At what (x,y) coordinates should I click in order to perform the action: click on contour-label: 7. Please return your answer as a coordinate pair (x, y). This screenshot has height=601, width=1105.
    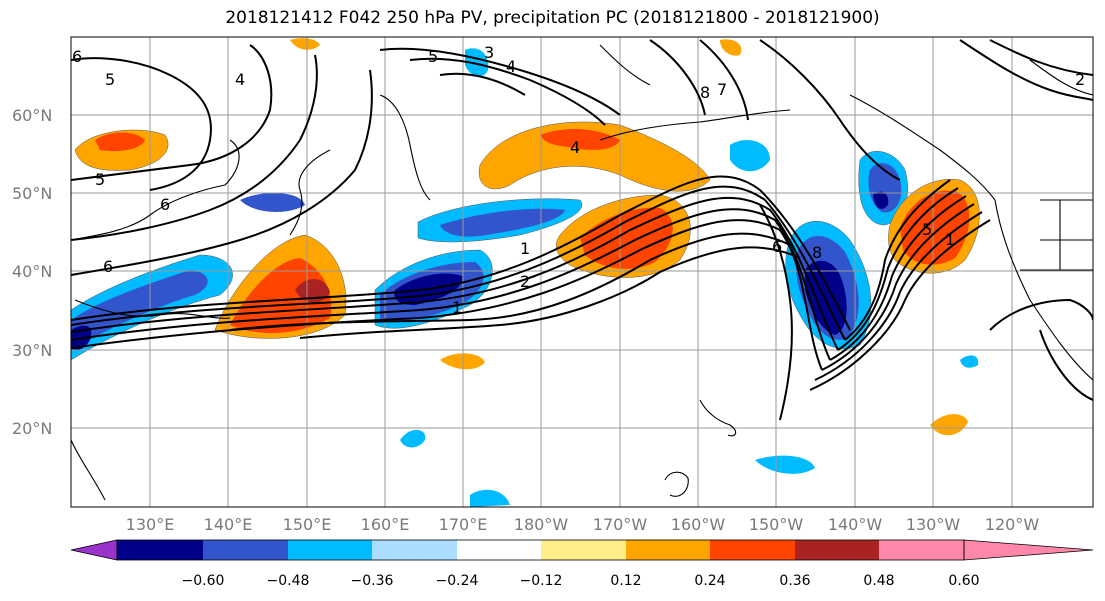
    Looking at the image, I should click on (722, 89).